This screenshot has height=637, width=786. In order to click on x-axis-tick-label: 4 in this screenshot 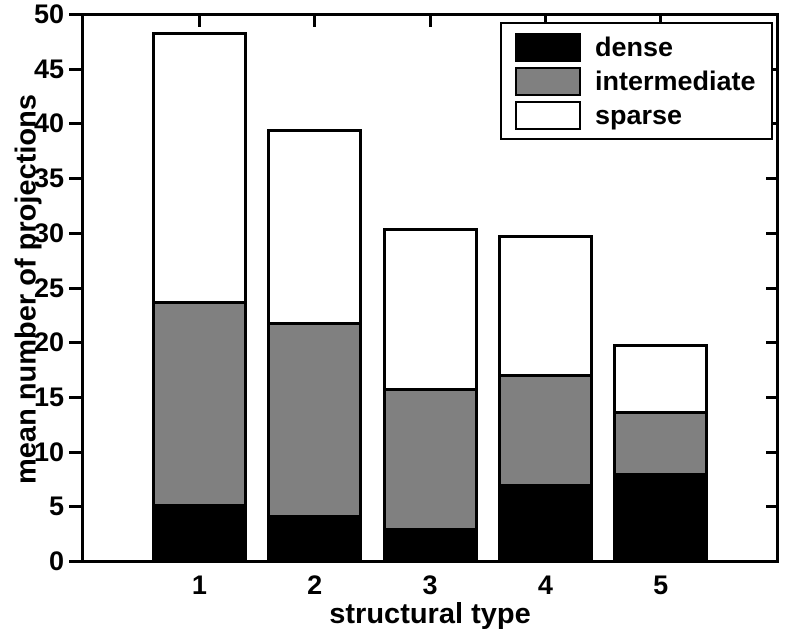, I will do `click(545, 585)`.